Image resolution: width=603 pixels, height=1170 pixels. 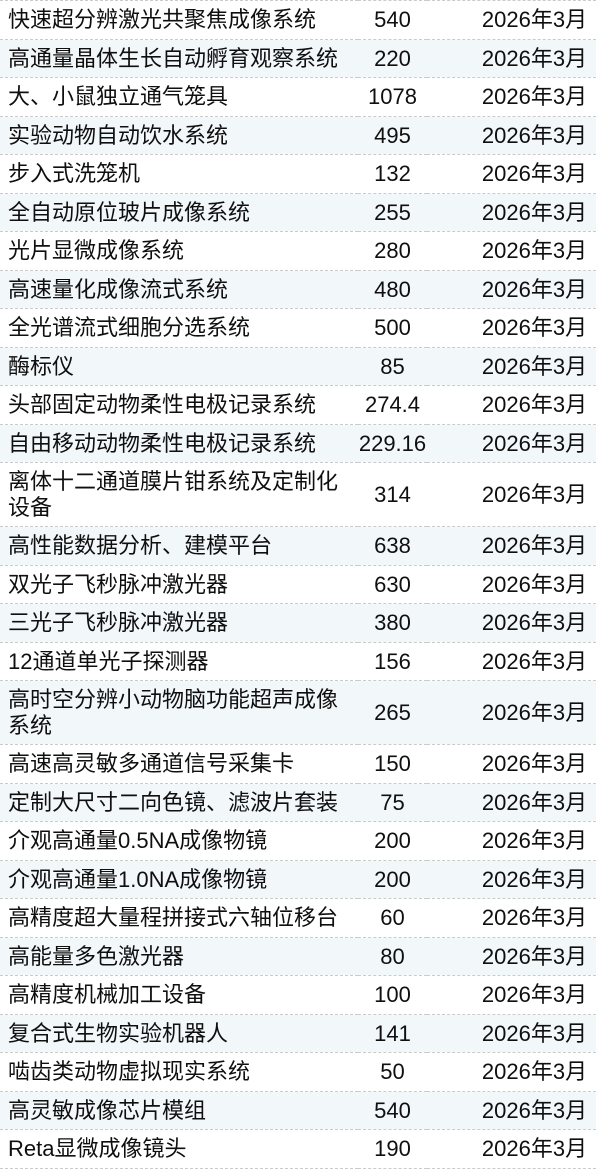 What do you see at coordinates (179, 764) in the screenshot?
I see `equipment-name-cell: 高速高灵敏多通道信号采集卡` at bounding box center [179, 764].